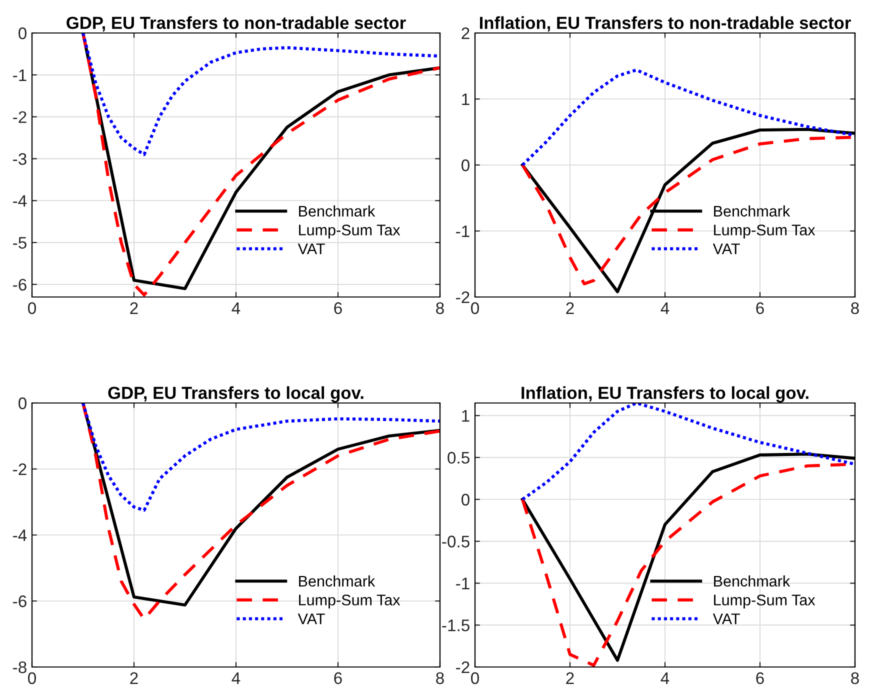 This screenshot has height=698, width=885. I want to click on y-tick-label: -3, so click(19, 159).